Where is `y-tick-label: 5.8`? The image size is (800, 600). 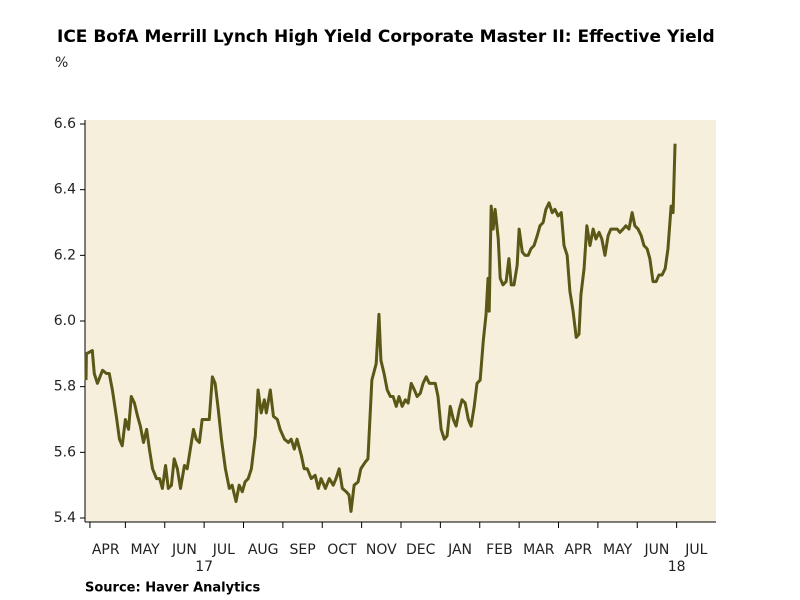
y-tick-label: 5.8 is located at coordinates (65, 387).